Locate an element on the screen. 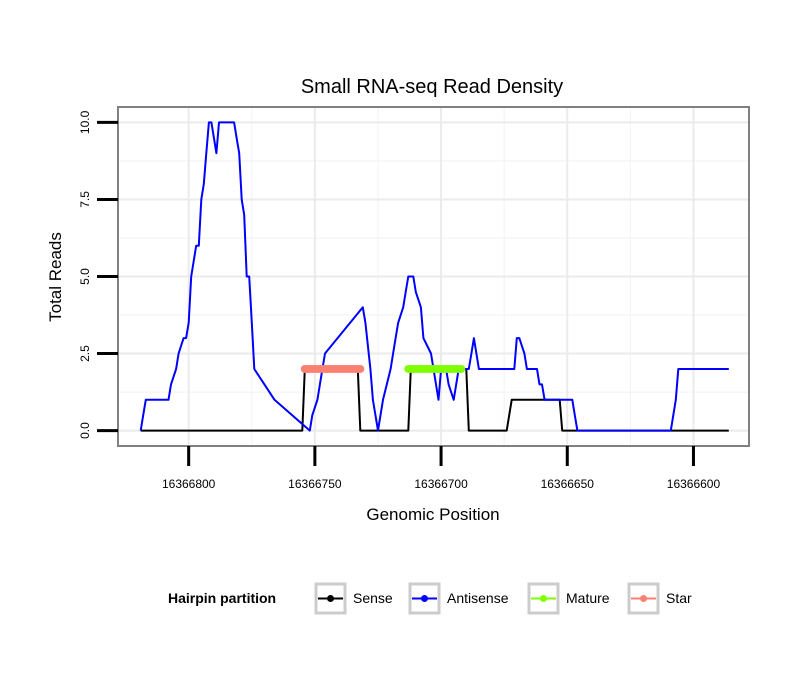 The height and width of the screenshot is (690, 810). series-points-star is located at coordinates (332, 368).